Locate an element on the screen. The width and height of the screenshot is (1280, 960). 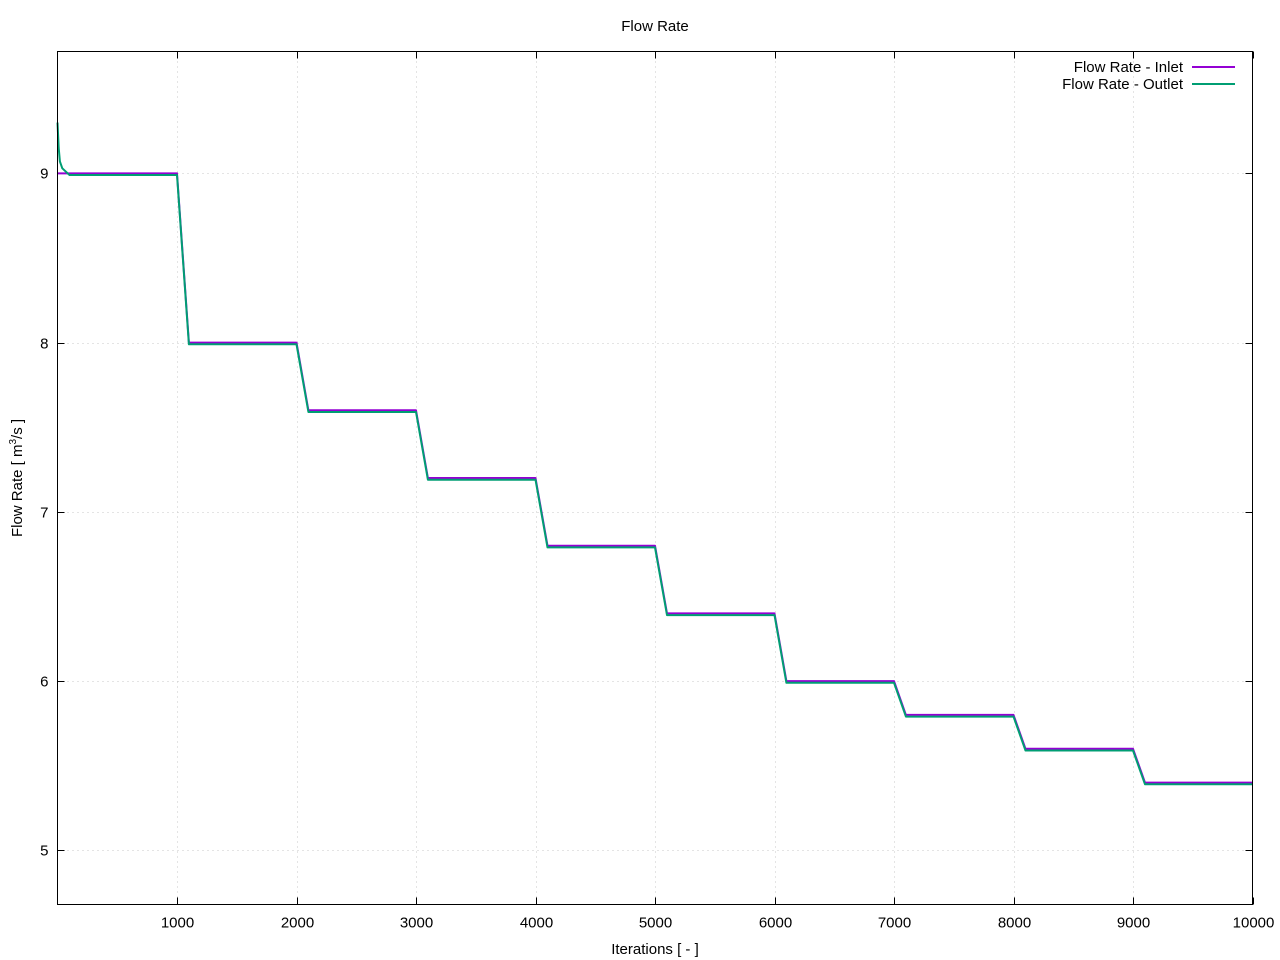
x-tick-label: 4000 is located at coordinates (536, 923).